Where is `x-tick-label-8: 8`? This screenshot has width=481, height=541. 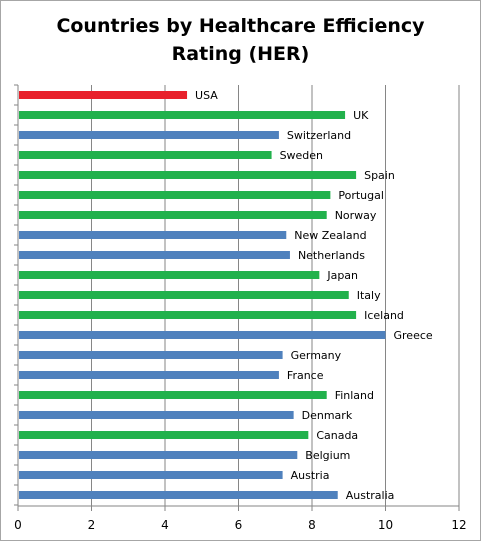 x-tick-label-8: 8 is located at coordinates (312, 525).